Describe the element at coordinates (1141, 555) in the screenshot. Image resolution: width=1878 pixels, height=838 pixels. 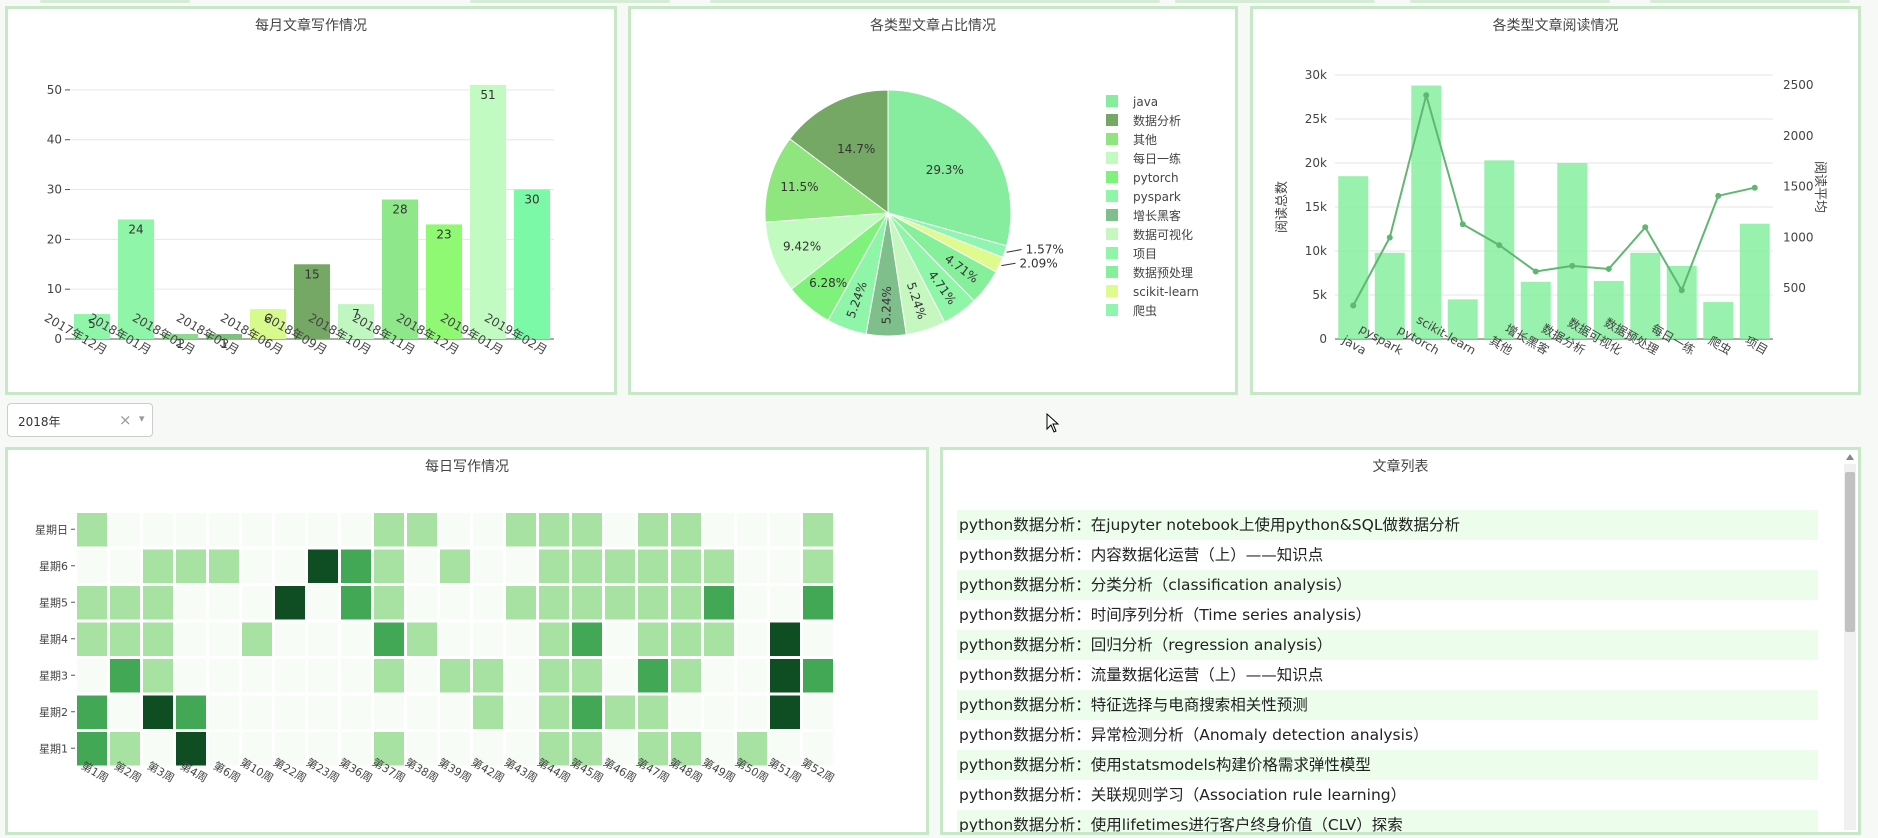
I see `article-row: python数据分析：内容数据化运营（上）——知识点` at that location.